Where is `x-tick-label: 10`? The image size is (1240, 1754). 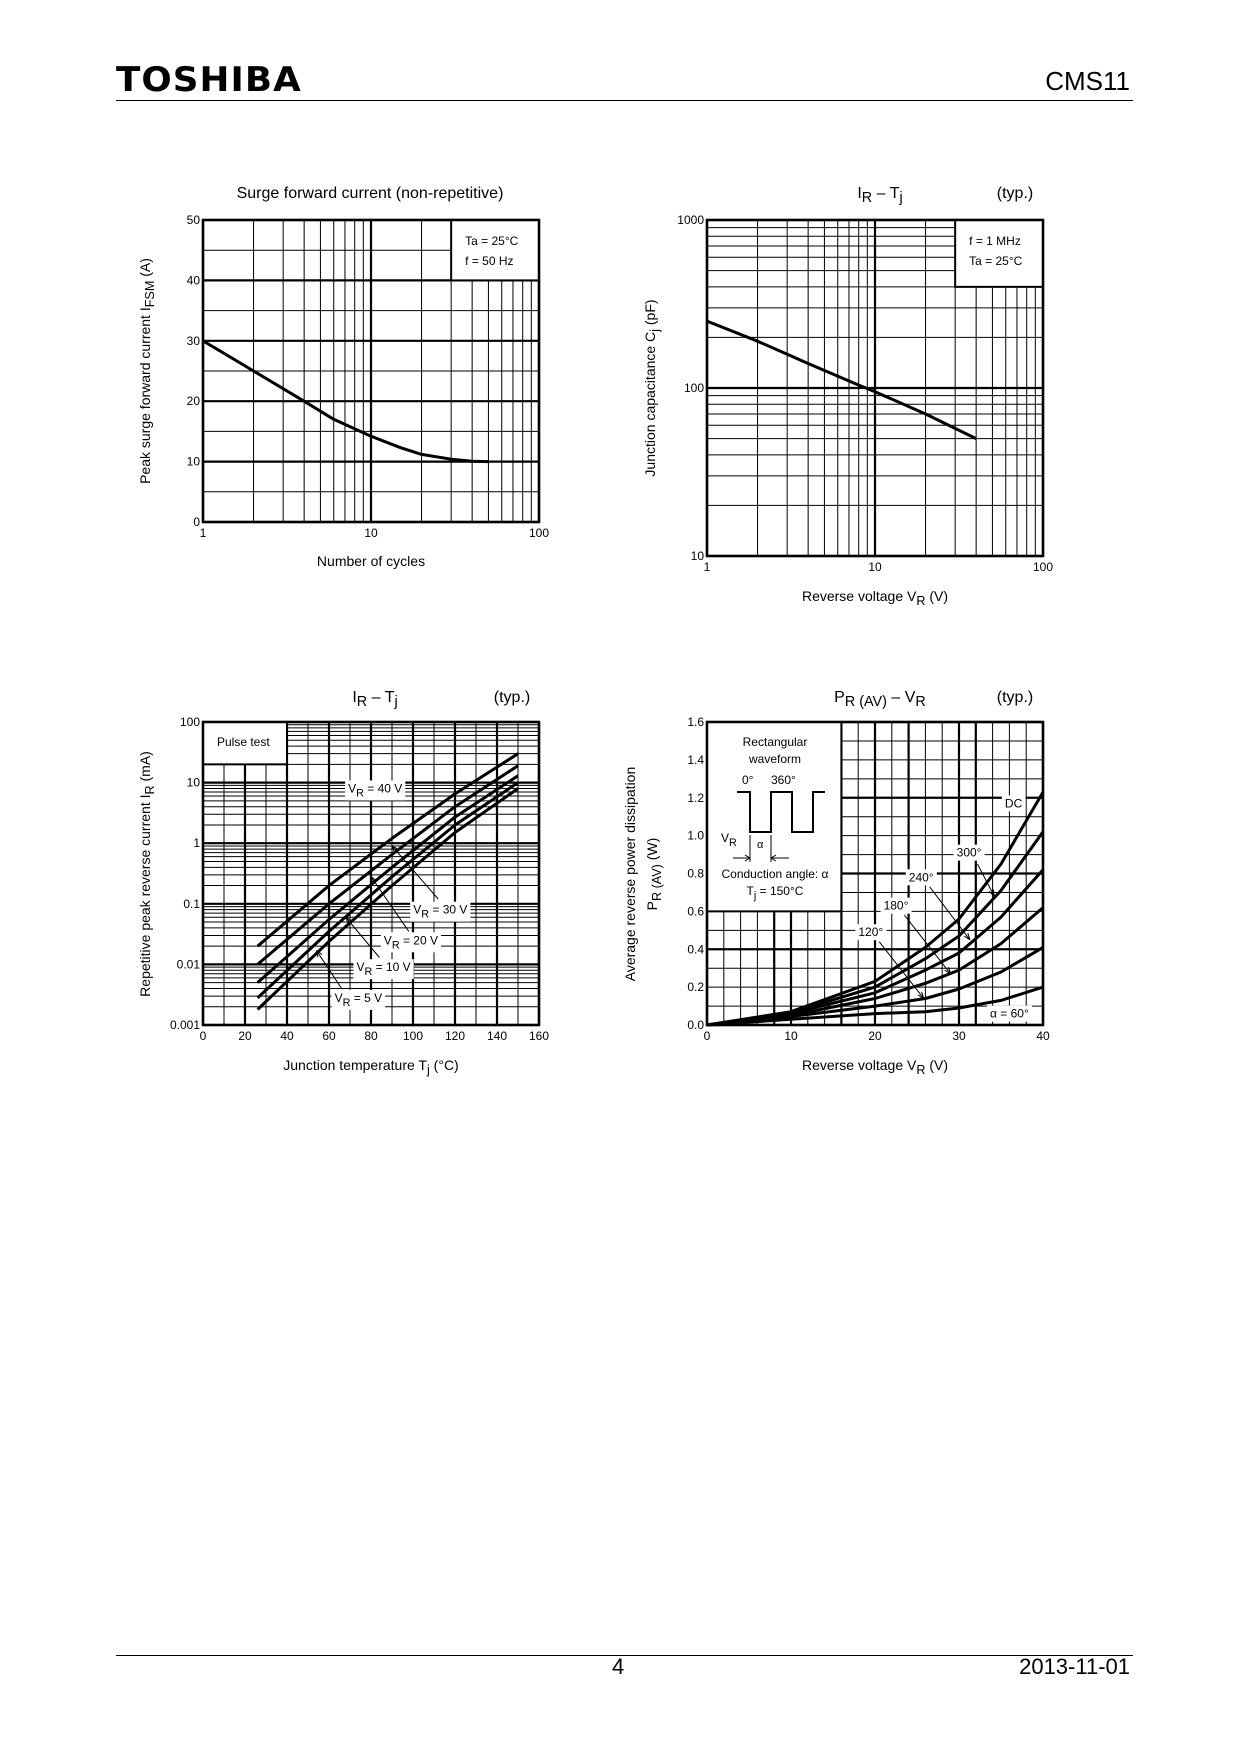
x-tick-label: 10 is located at coordinates (875, 567).